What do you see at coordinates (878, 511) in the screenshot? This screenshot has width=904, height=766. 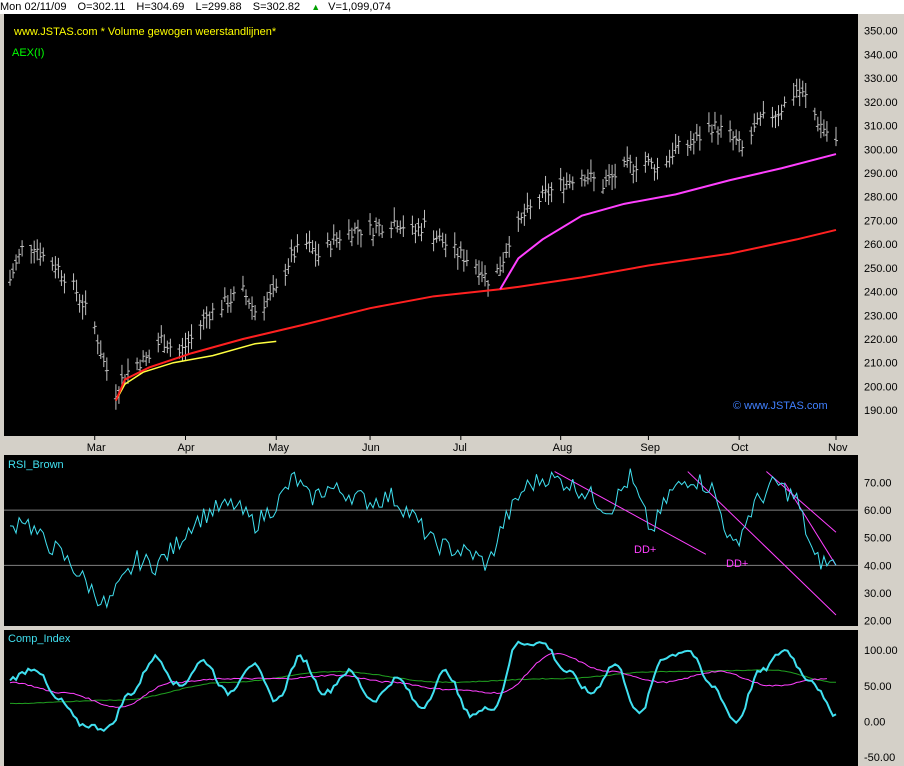 I see `rsi-tick-label: 60.00` at bounding box center [878, 511].